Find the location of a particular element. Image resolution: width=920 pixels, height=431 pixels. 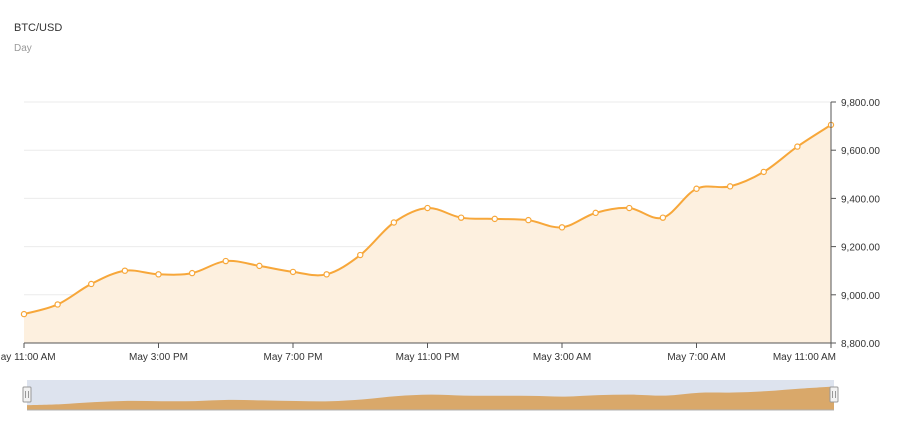

x-tick-label: May 7:00 AM is located at coordinates (696, 357).